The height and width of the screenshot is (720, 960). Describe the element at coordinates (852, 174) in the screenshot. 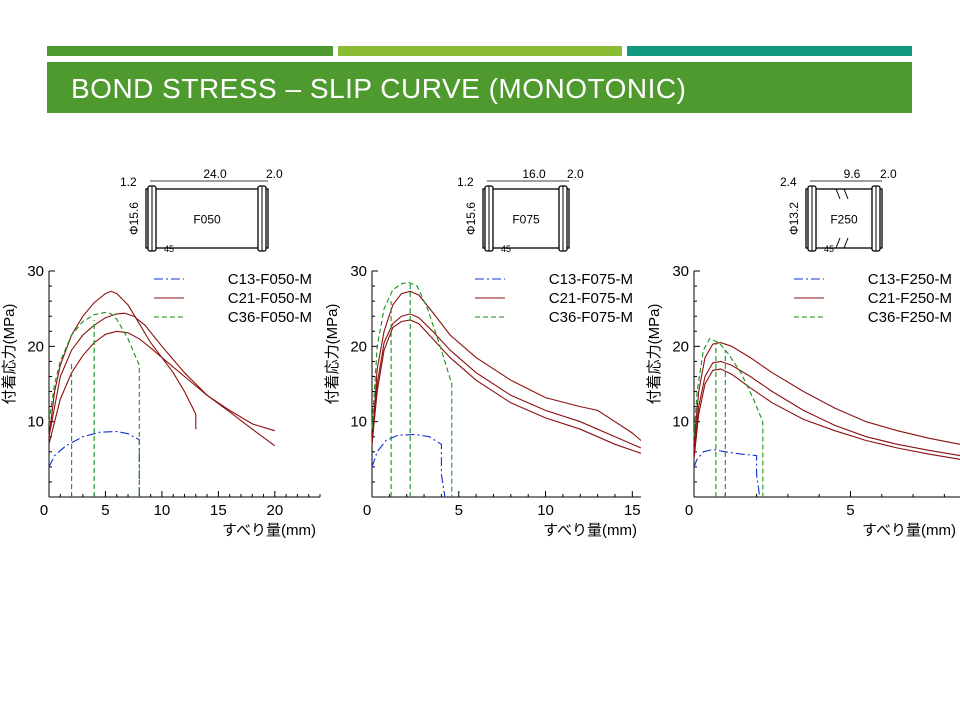

I see `dimension-label: 9.6` at that location.